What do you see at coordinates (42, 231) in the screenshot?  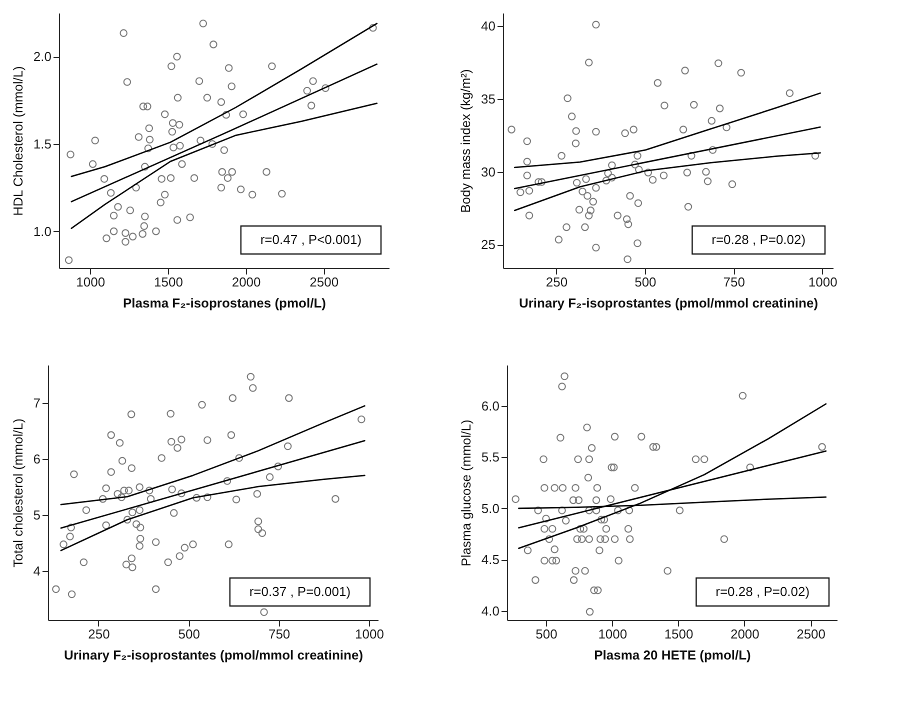 I see `y-tick-label: 1.0` at bounding box center [42, 231].